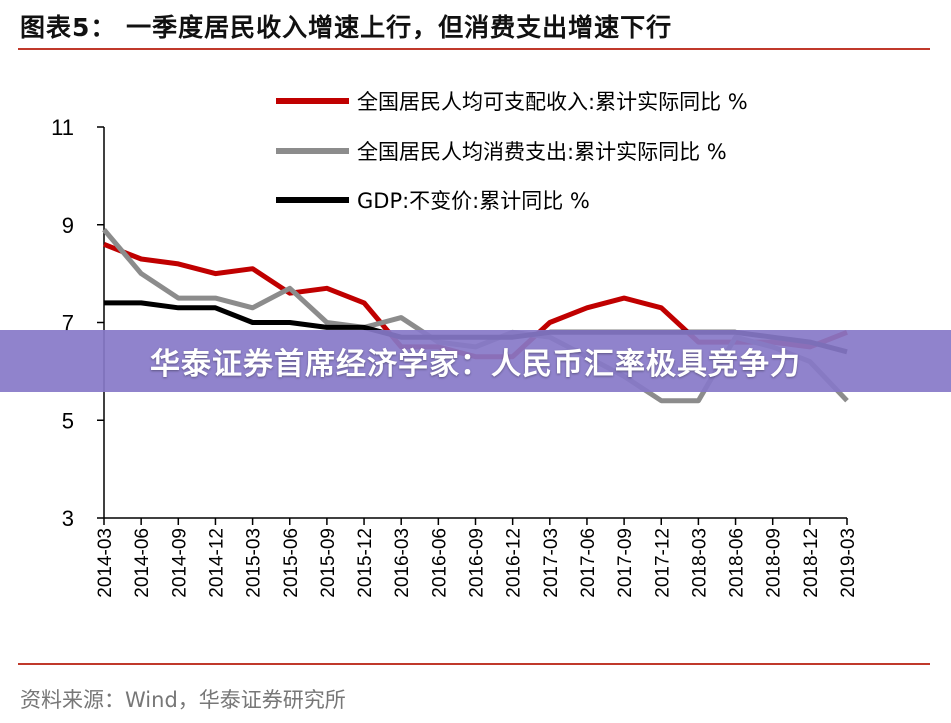 The width and height of the screenshot is (951, 723). I want to click on y-tick-label: 11, so click(62, 127).